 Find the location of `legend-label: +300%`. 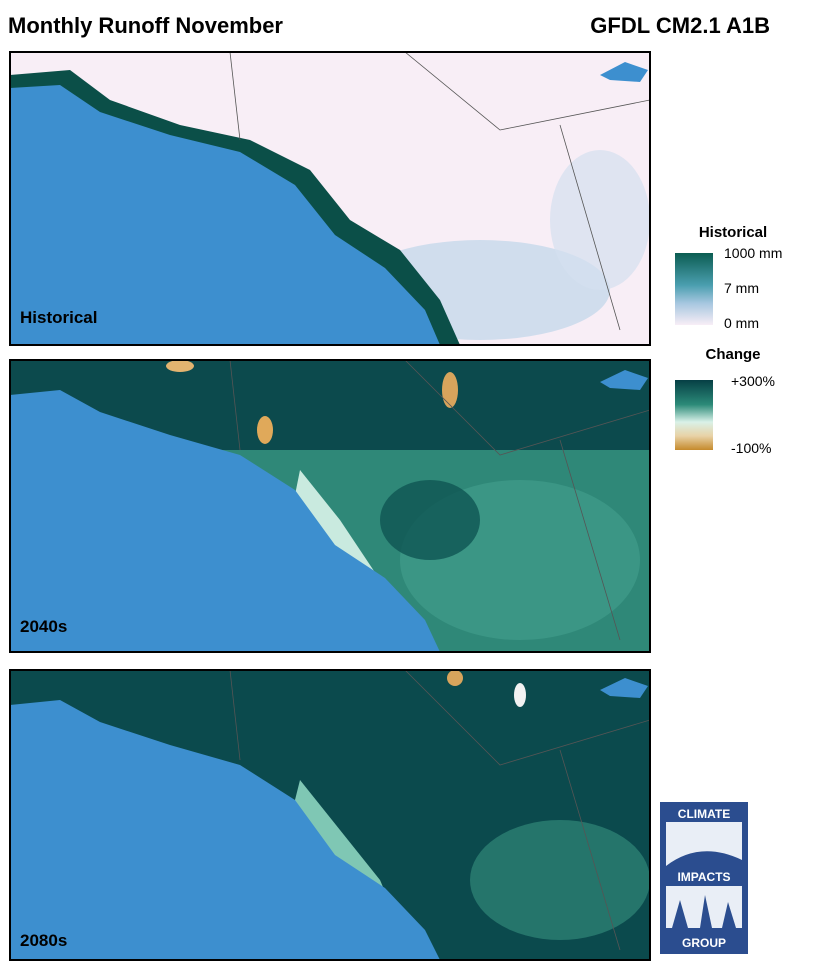

legend-label: +300% is located at coordinates (753, 381).